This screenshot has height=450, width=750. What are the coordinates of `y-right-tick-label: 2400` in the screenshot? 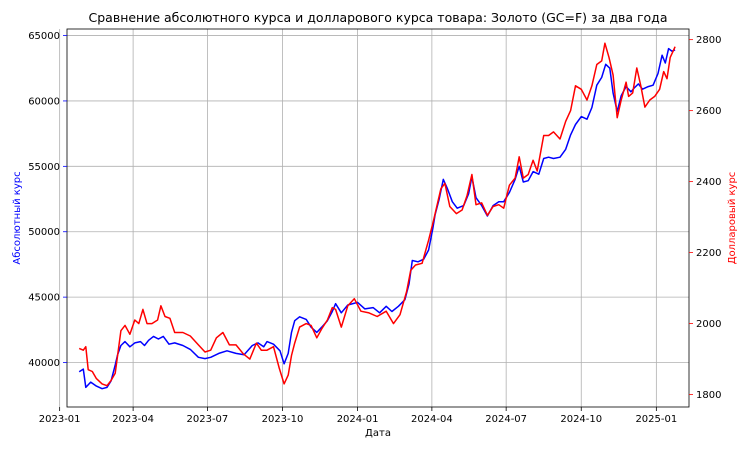 It's located at (708, 182).